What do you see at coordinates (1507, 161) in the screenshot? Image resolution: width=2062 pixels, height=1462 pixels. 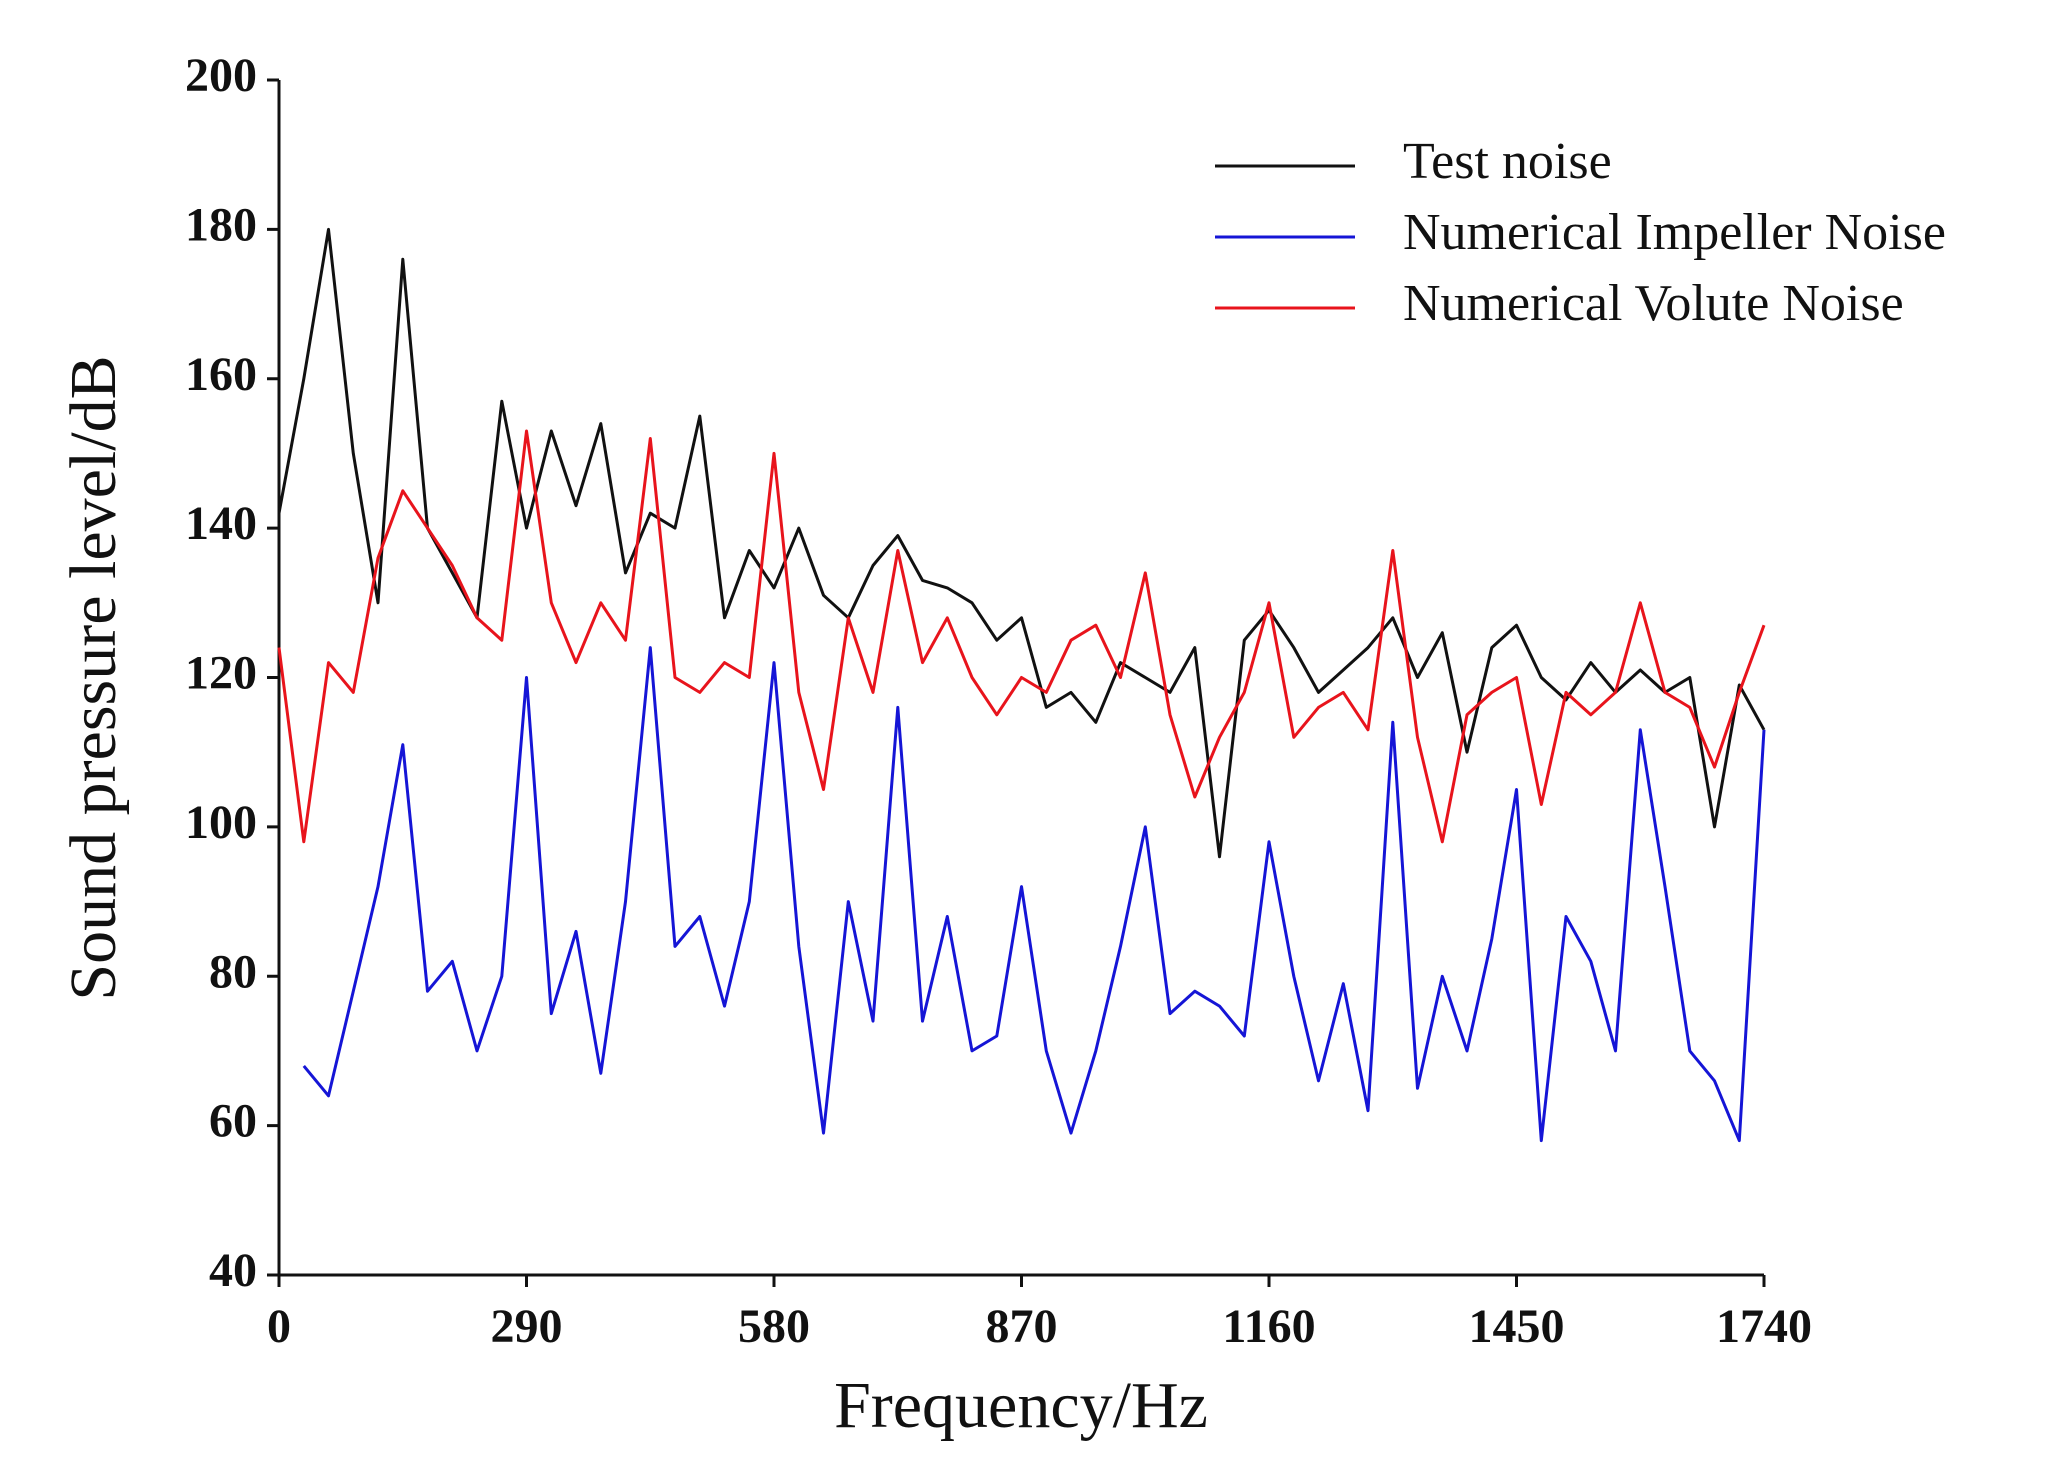 I see `legend-label: Test noise` at bounding box center [1507, 161].